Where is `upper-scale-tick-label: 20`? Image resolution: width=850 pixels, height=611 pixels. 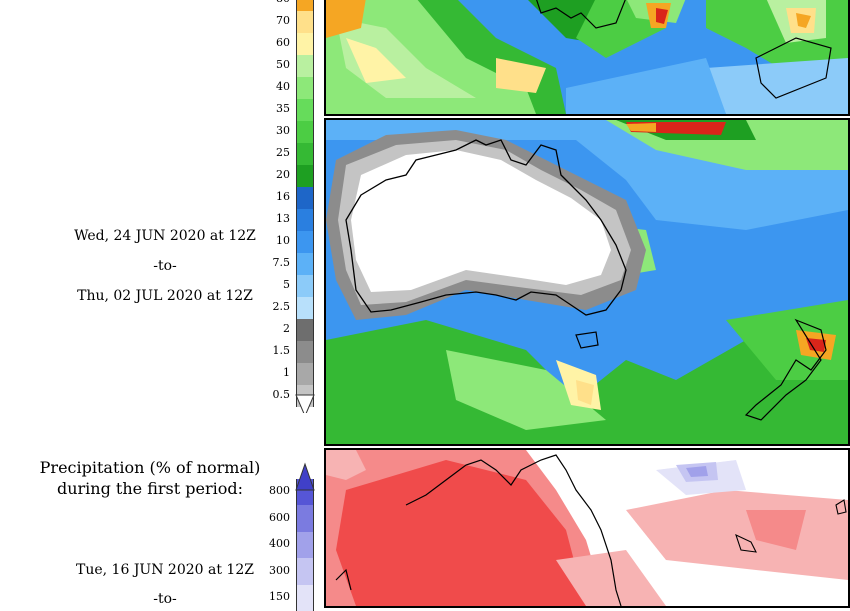 upper-scale-tick-label: 20 is located at coordinates (283, 174).